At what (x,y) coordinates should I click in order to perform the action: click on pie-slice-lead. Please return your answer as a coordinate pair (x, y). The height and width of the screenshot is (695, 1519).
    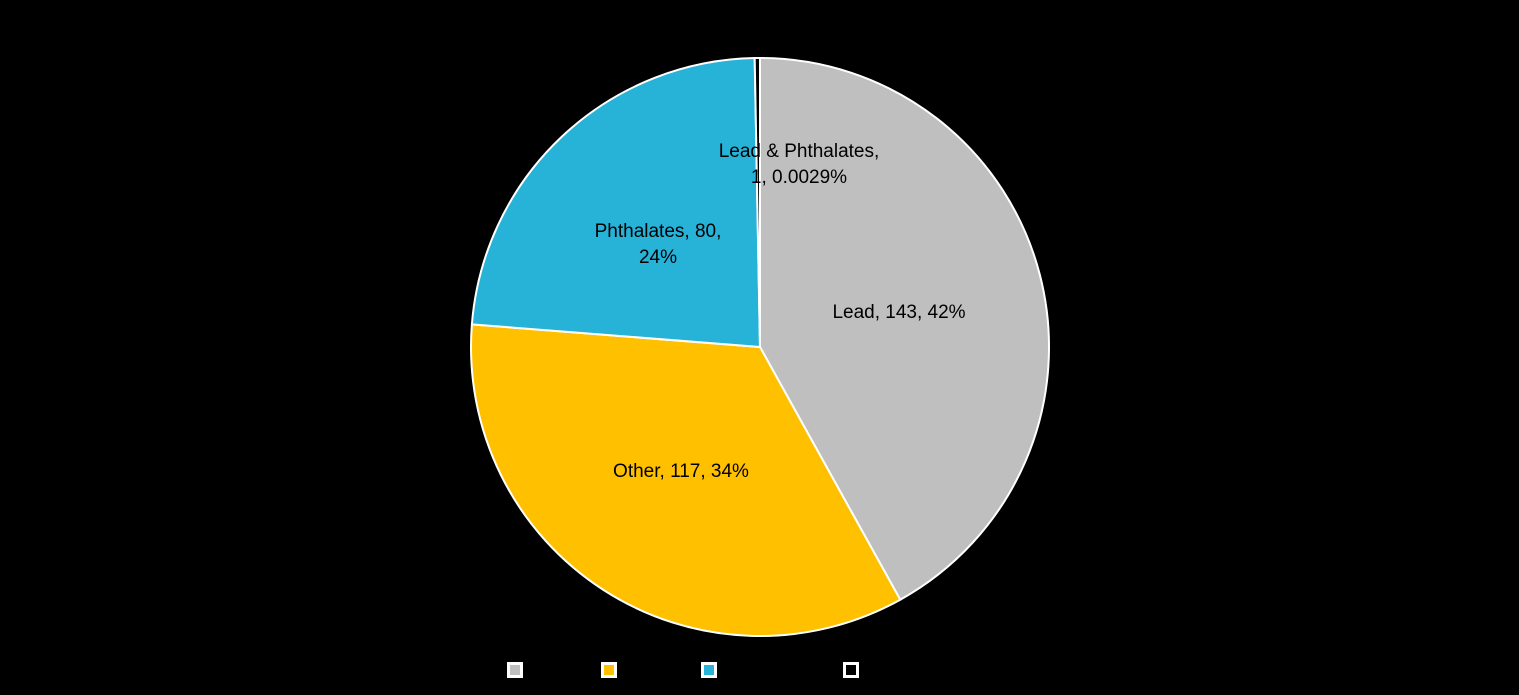
    Looking at the image, I should click on (904, 329).